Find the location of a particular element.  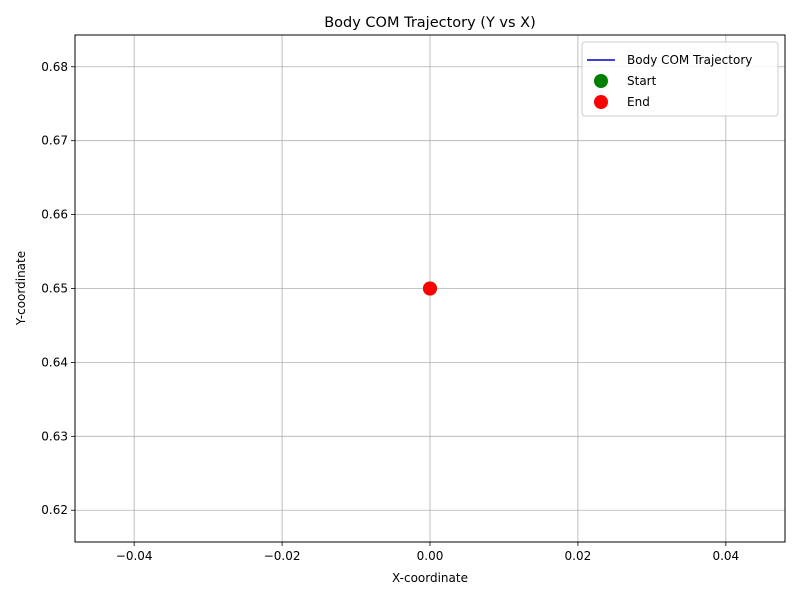

x-axis-label: X-coordinate is located at coordinates (430, 578).